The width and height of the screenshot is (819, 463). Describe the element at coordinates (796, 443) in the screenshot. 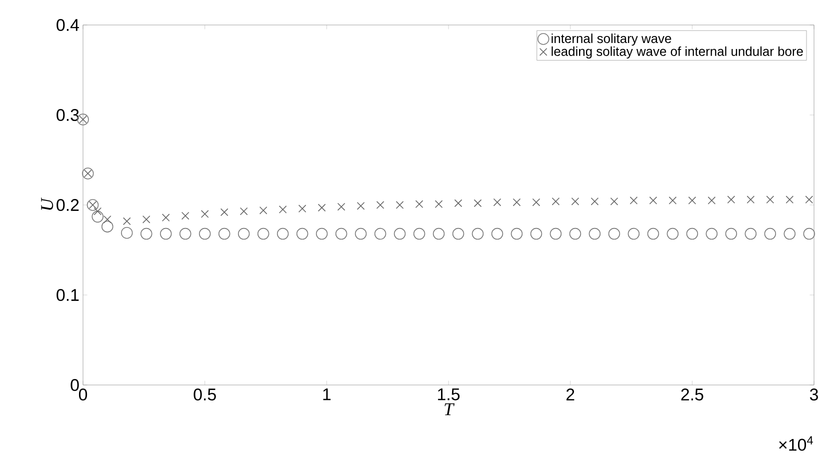

I see `text: ×10$^{4}$` at that location.